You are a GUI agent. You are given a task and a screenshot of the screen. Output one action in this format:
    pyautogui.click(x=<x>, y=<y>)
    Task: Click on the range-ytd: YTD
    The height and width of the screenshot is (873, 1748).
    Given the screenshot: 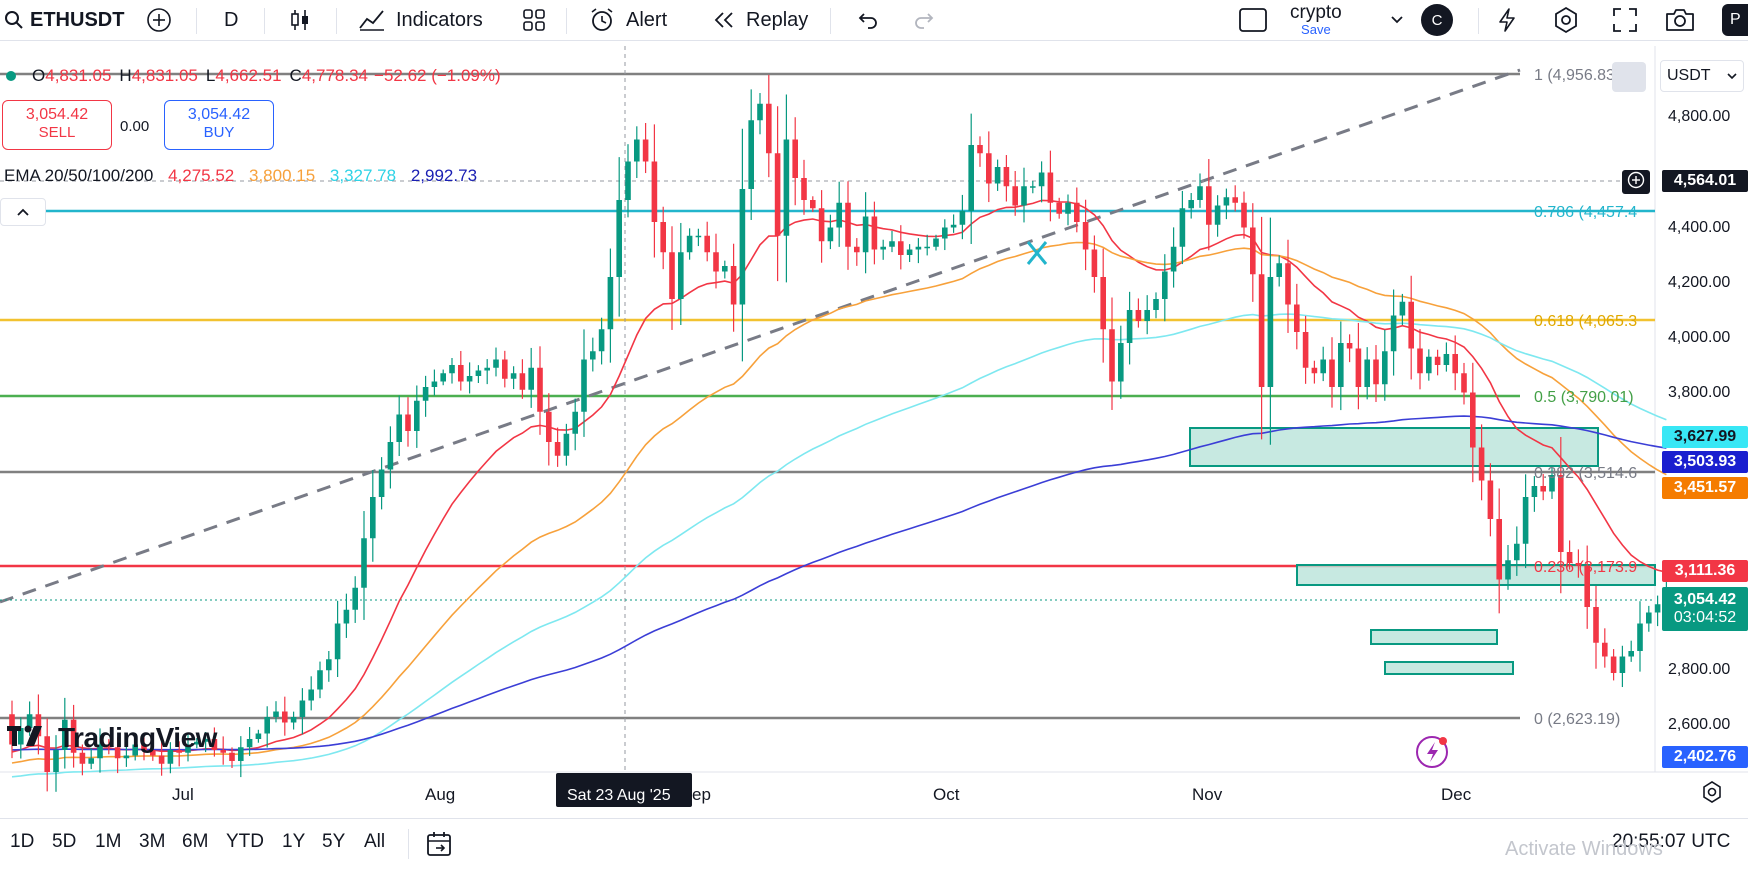 What is the action you would take?
    pyautogui.click(x=245, y=841)
    